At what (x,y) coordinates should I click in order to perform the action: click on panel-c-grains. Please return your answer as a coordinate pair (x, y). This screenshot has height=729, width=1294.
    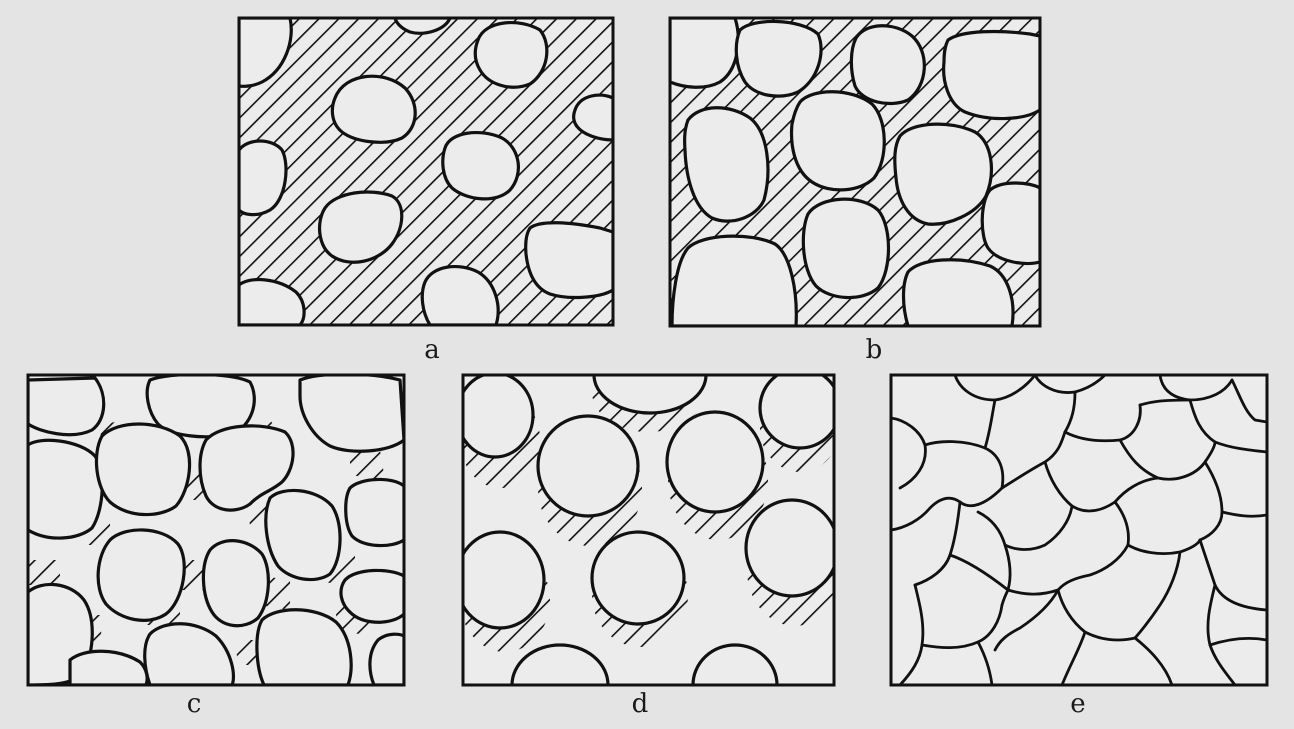
    Looking at the image, I should click on (216, 530).